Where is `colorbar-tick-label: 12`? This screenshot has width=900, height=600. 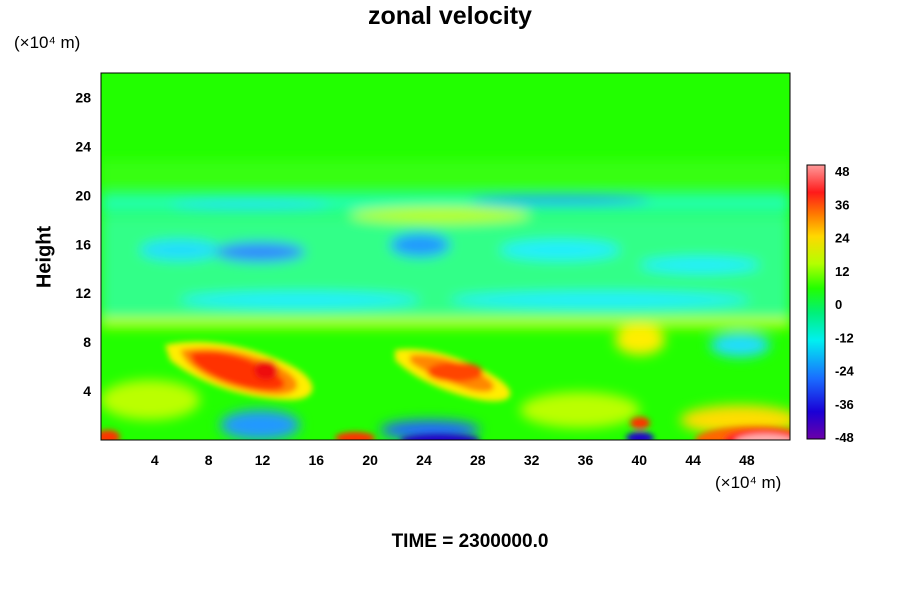 colorbar-tick-label: 12 is located at coordinates (842, 271).